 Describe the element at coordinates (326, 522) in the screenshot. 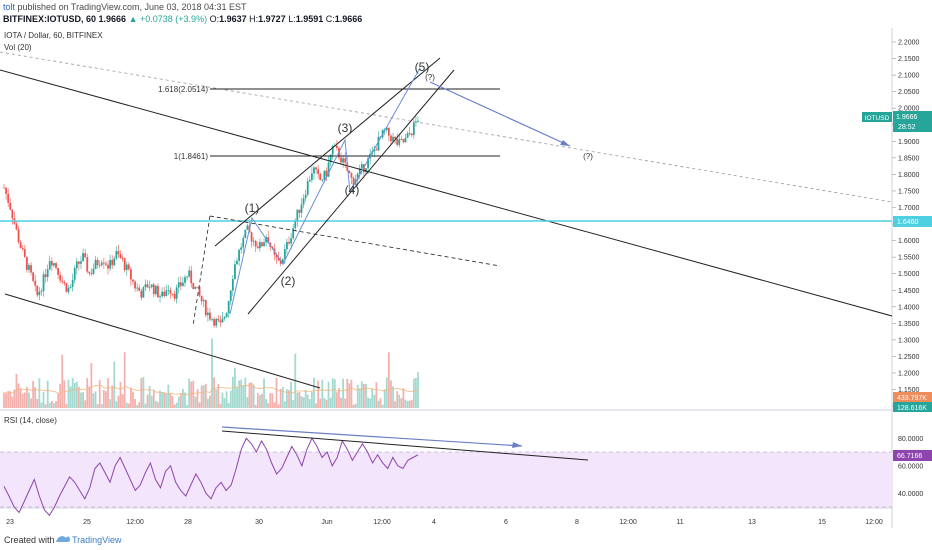

I see `time-tick-label: Jun` at that location.